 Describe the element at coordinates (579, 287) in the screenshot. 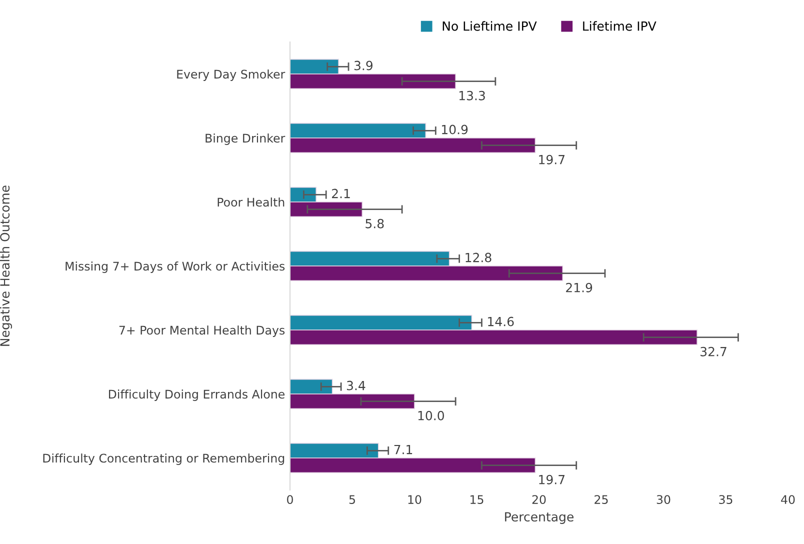

I see `data-label: 21.9` at that location.